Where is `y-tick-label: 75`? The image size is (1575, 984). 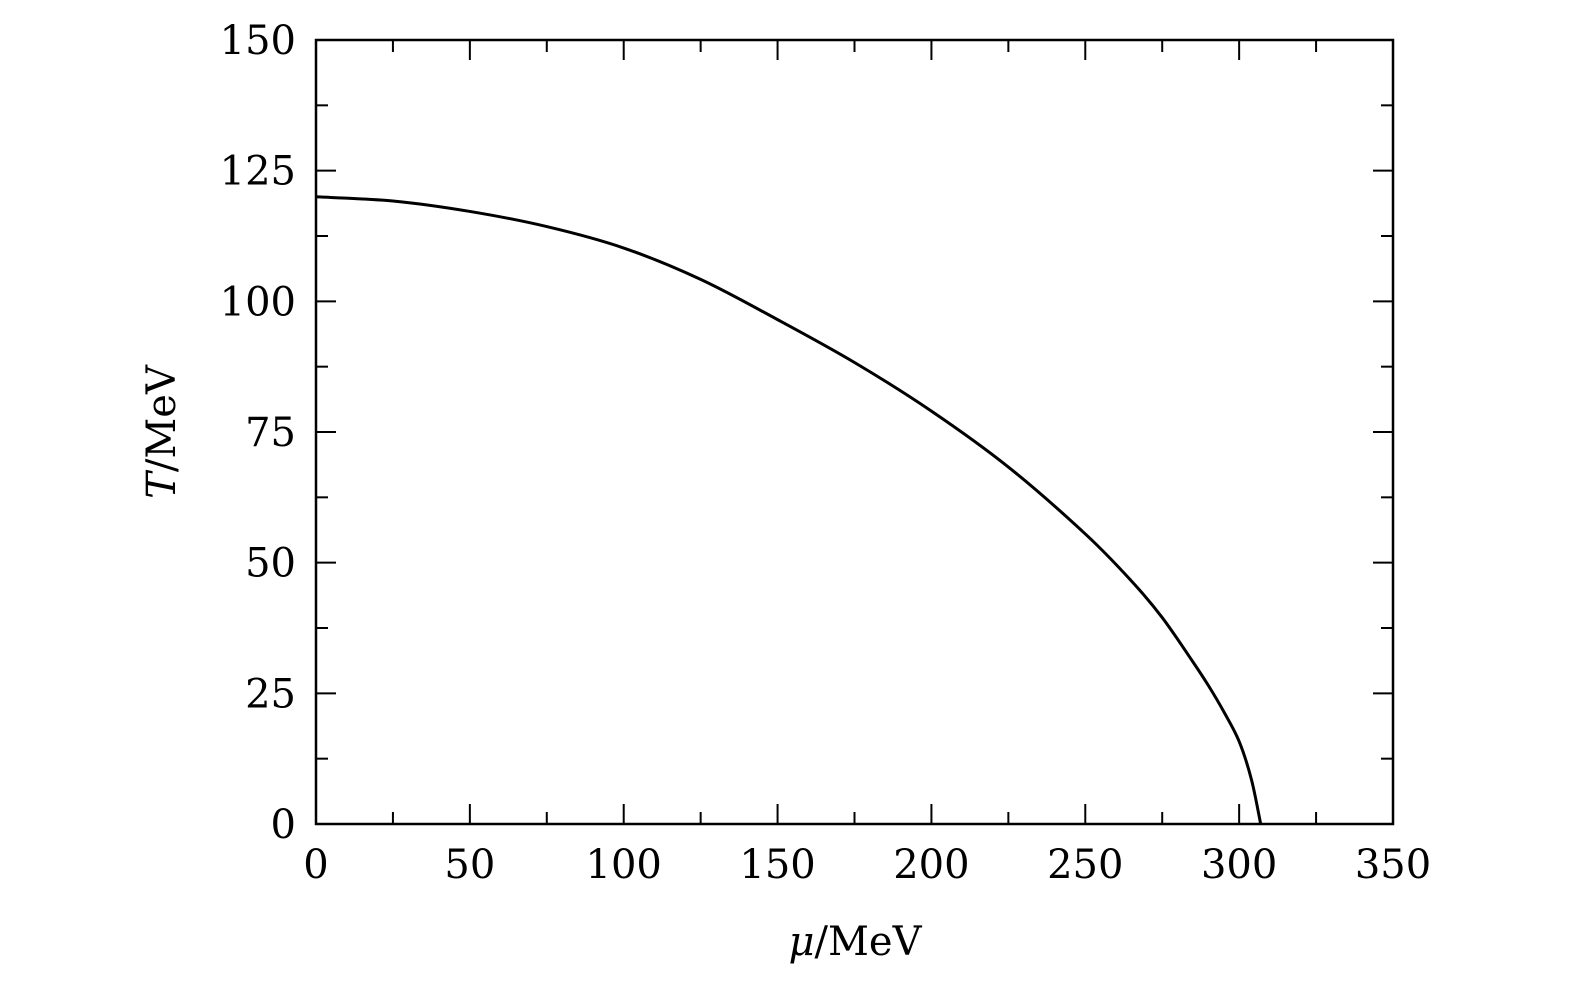
y-tick-label: 75 is located at coordinates (270, 433).